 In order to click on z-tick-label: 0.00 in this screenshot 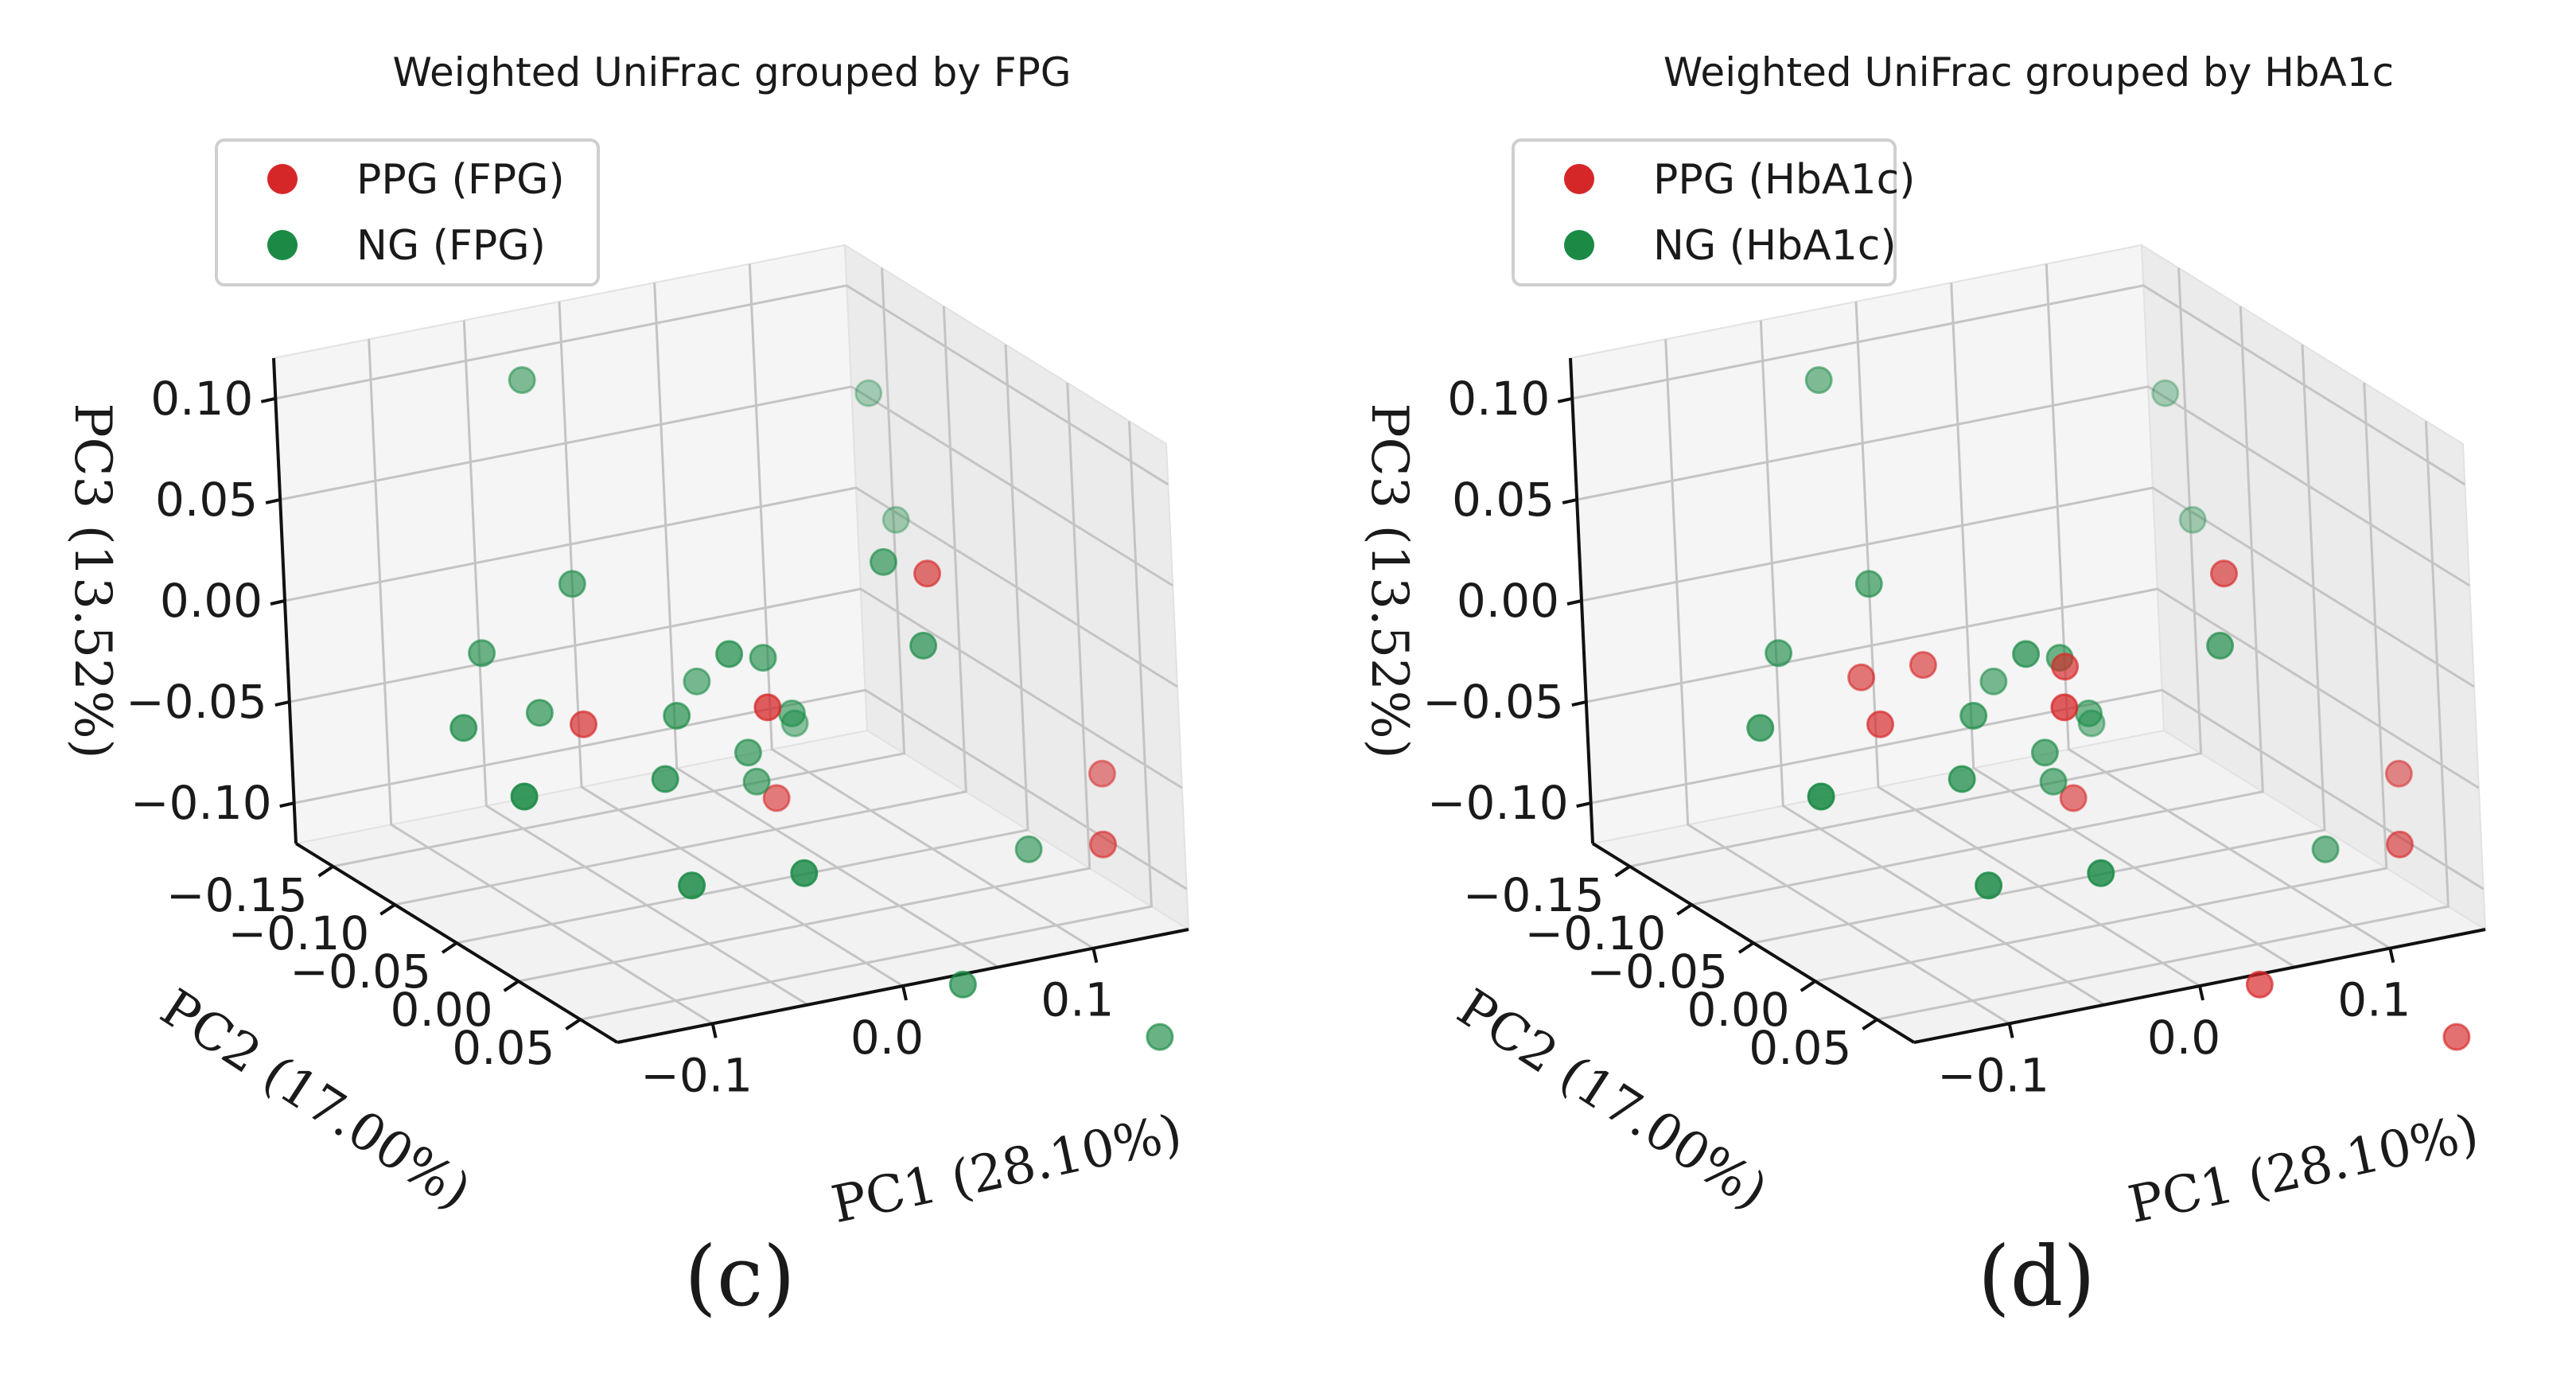, I will do `click(212, 601)`.